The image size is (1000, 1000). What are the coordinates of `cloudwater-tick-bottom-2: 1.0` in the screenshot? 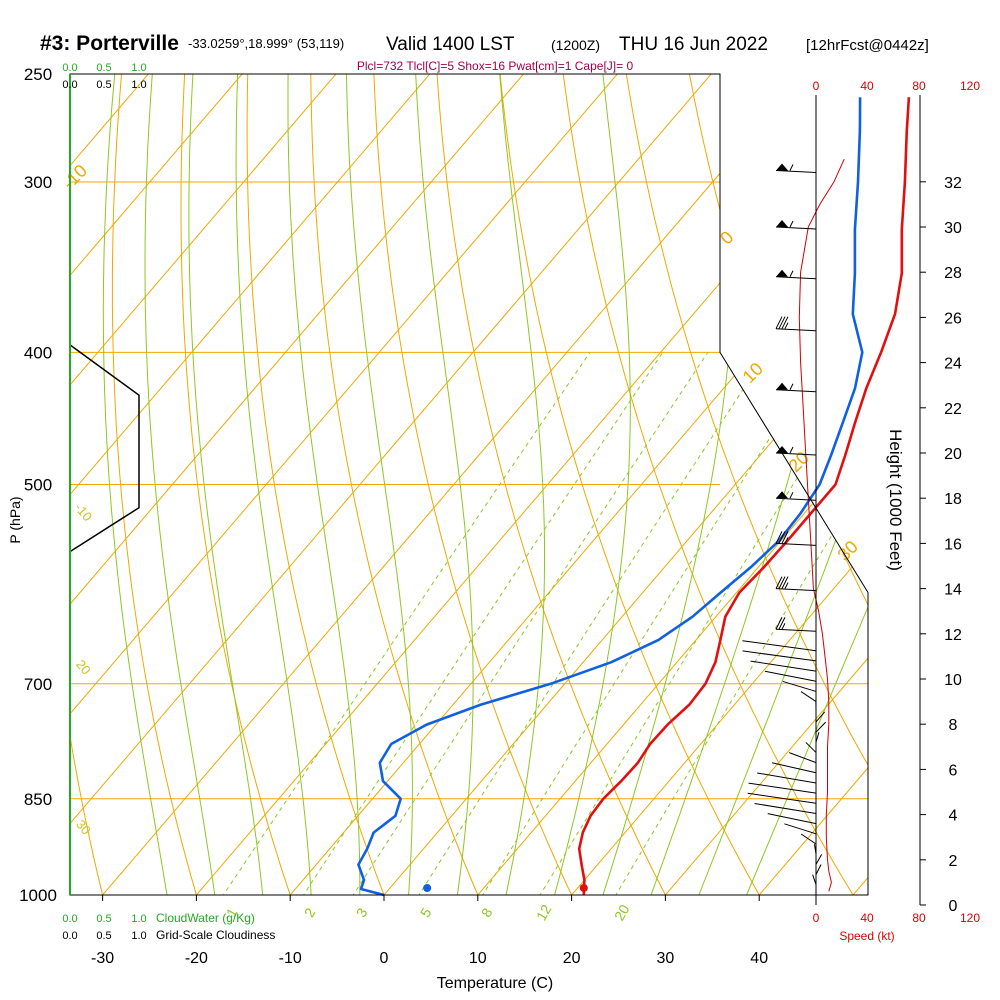 It's located at (138, 919).